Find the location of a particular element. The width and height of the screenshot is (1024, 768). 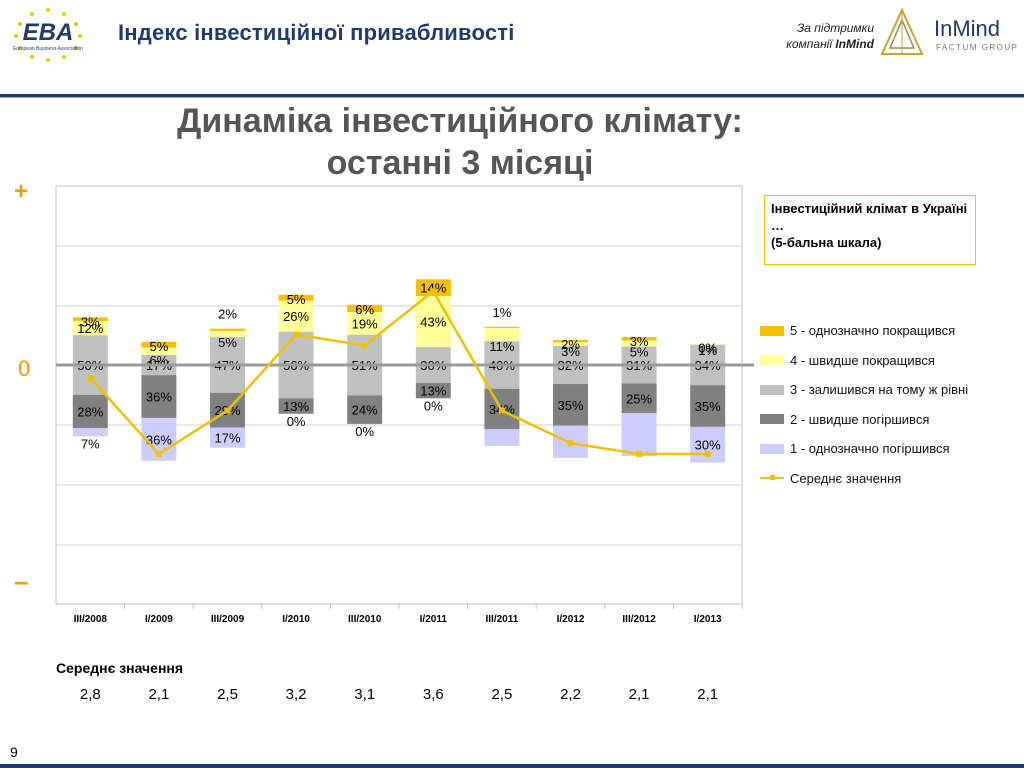

x-tick-label: III/2010 is located at coordinates (365, 619).